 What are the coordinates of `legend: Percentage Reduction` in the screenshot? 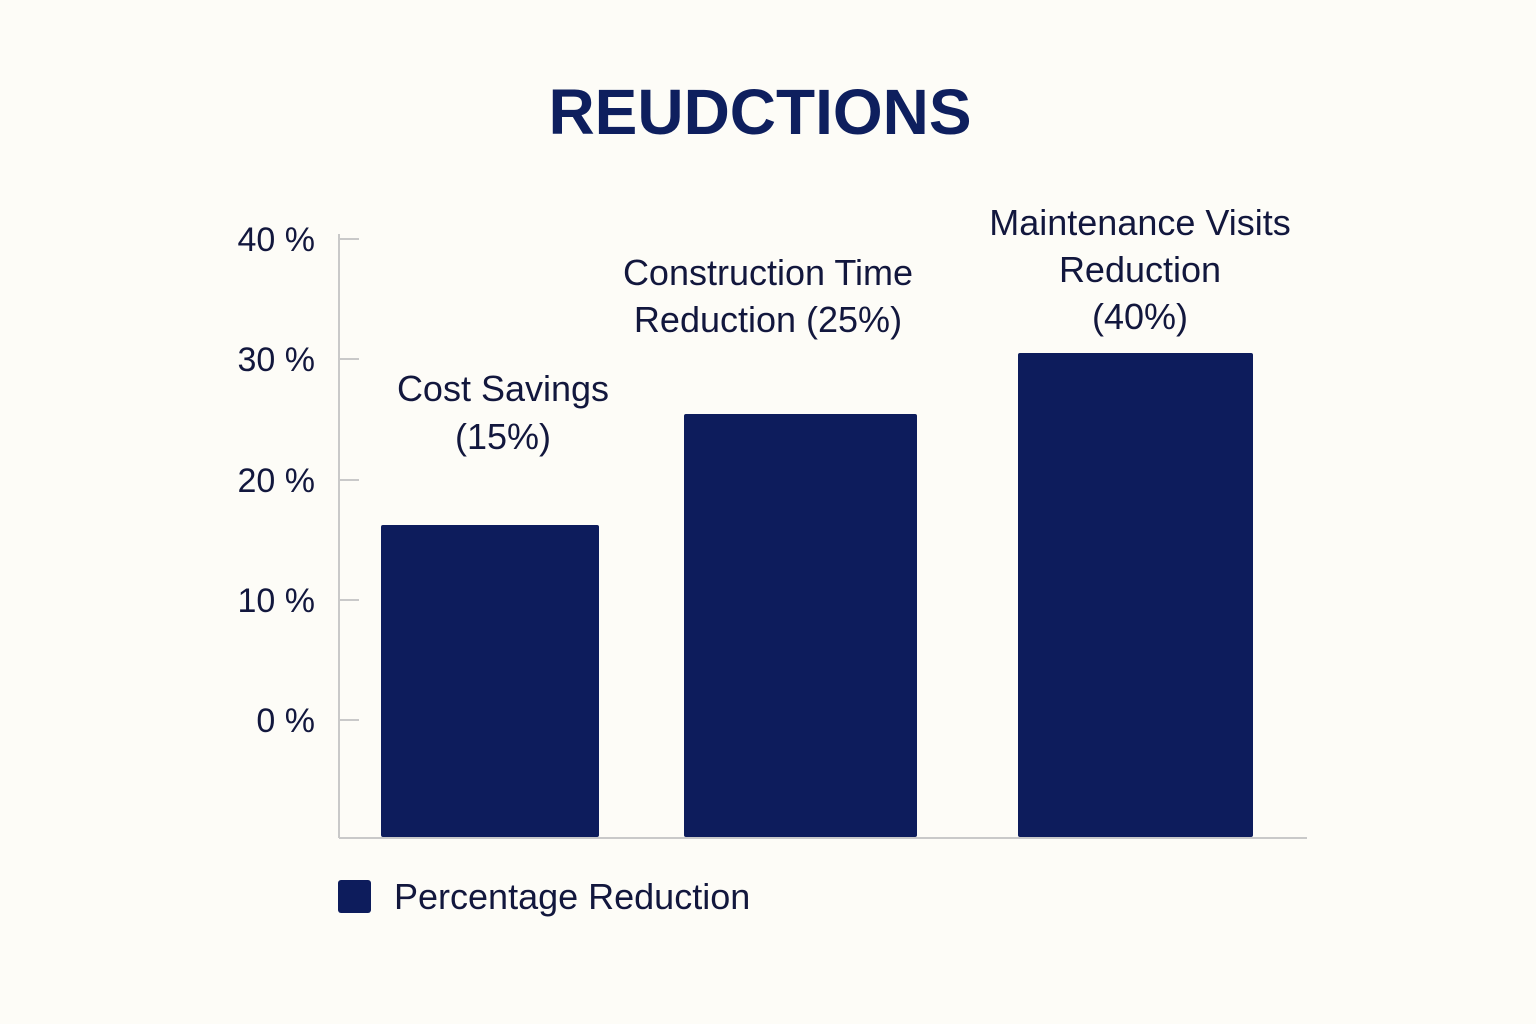 It's located at (544, 896).